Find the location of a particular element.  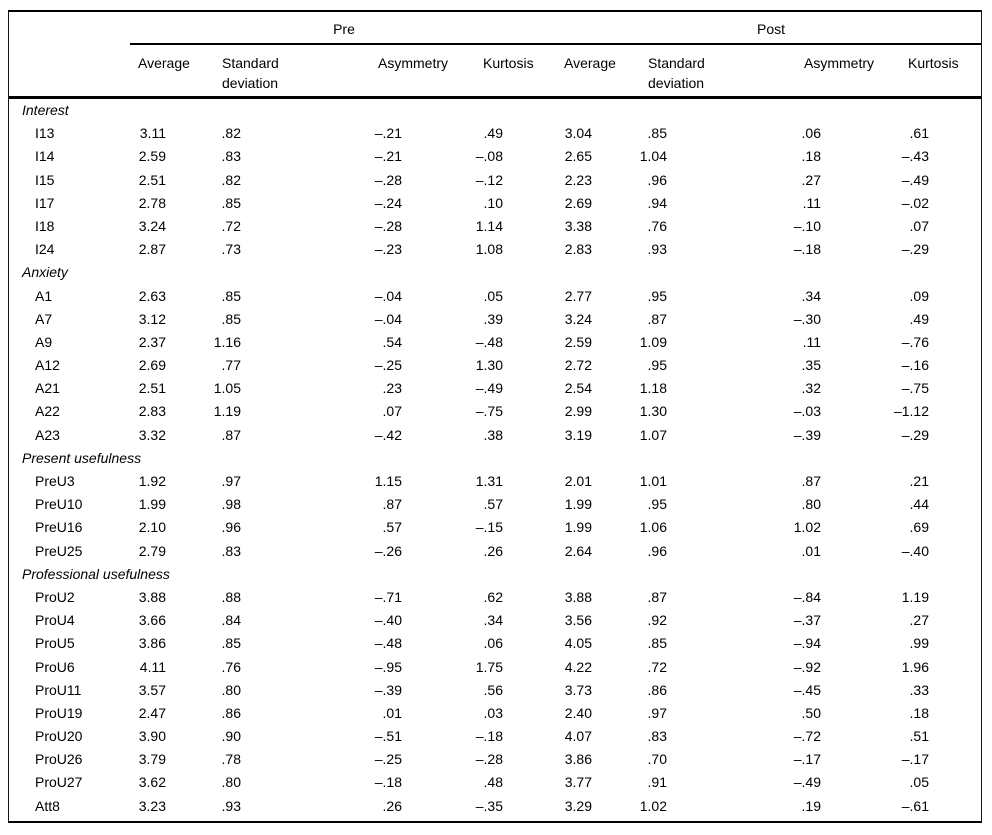

row-label: I15 is located at coordinates (45, 179).